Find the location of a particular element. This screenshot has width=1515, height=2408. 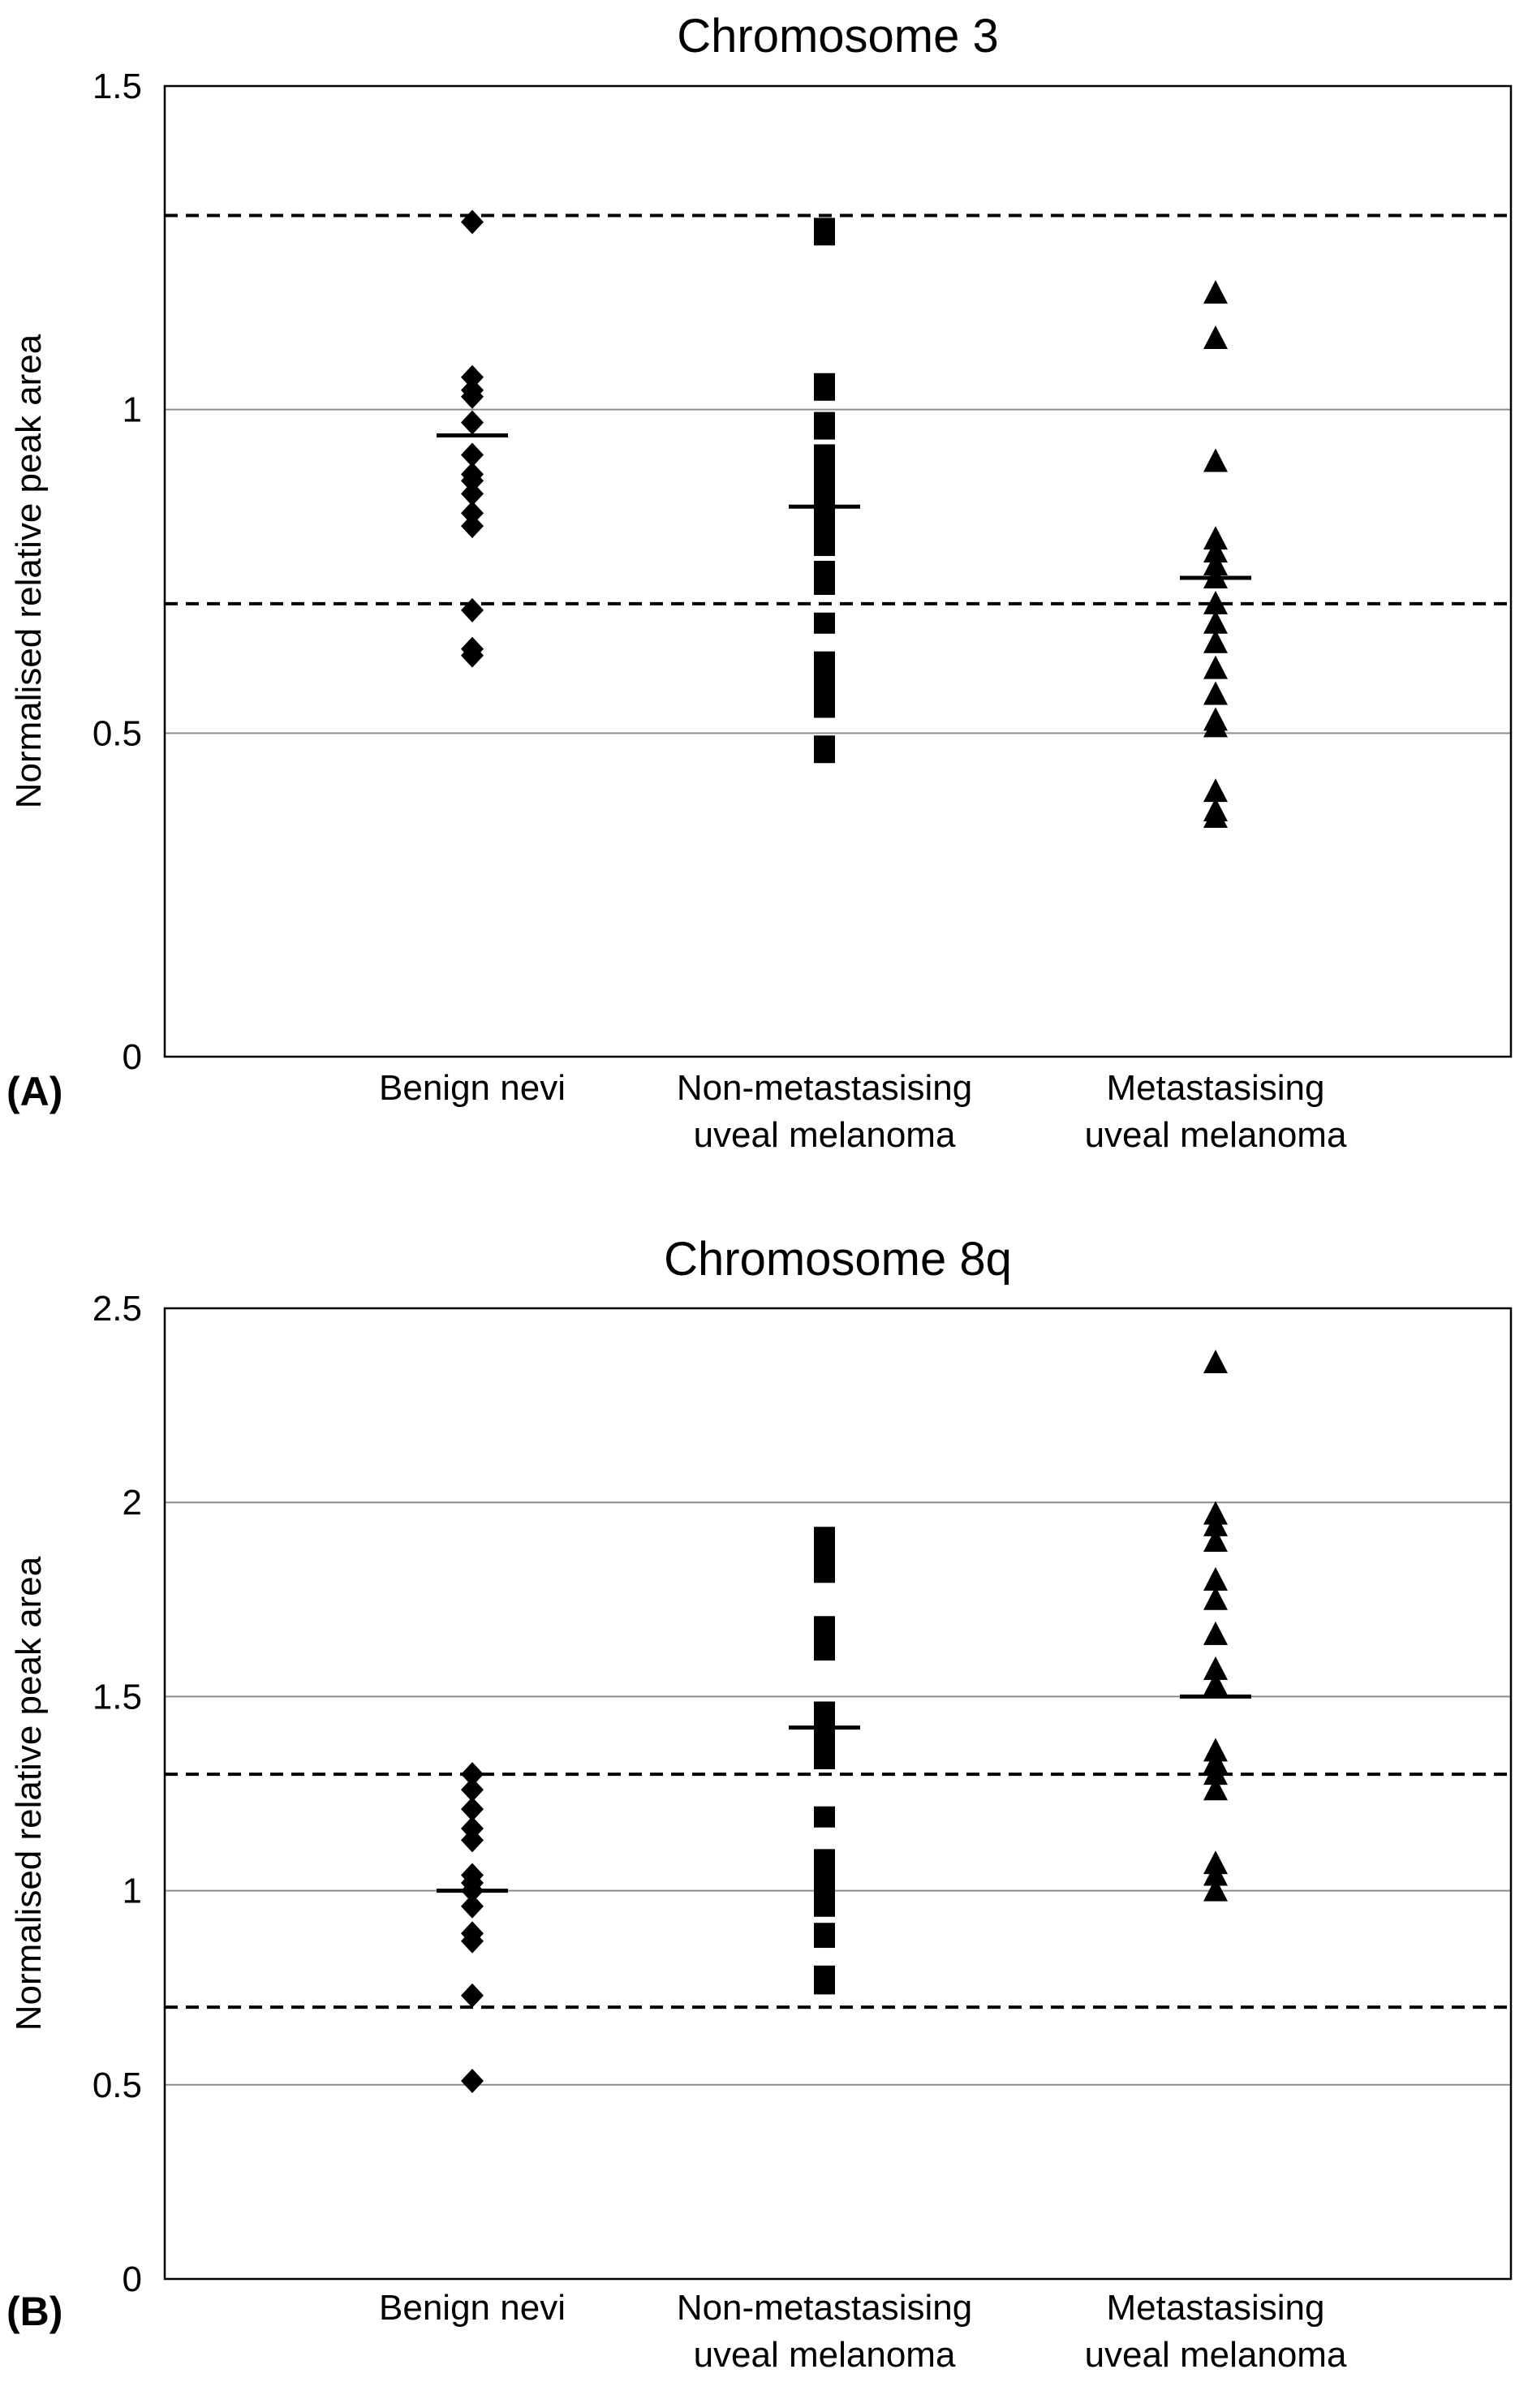

chart-title: Chromosome 8q is located at coordinates (838, 1260).